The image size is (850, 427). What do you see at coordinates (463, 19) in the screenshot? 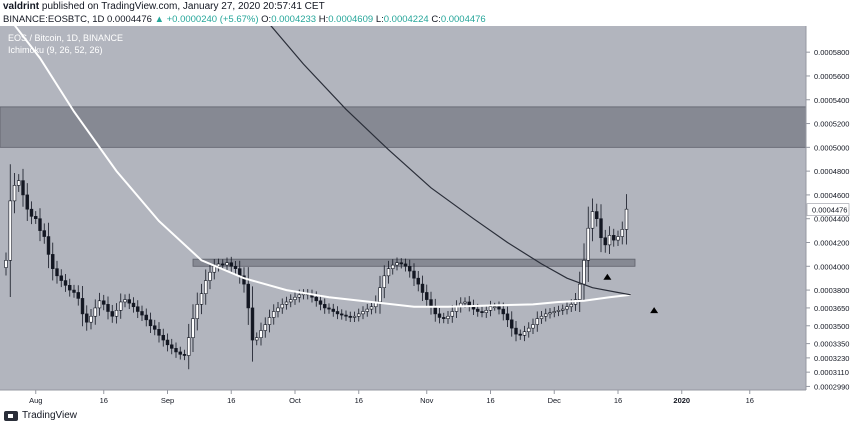
I see `close-value: 0.0004476` at bounding box center [463, 19].